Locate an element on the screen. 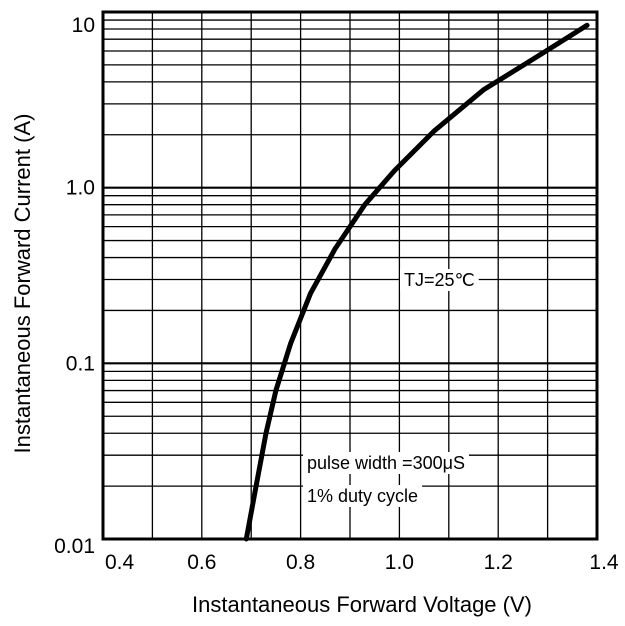 The image size is (625, 626). duty-cycle-annotation: 1% duty cycle is located at coordinates (362, 496).